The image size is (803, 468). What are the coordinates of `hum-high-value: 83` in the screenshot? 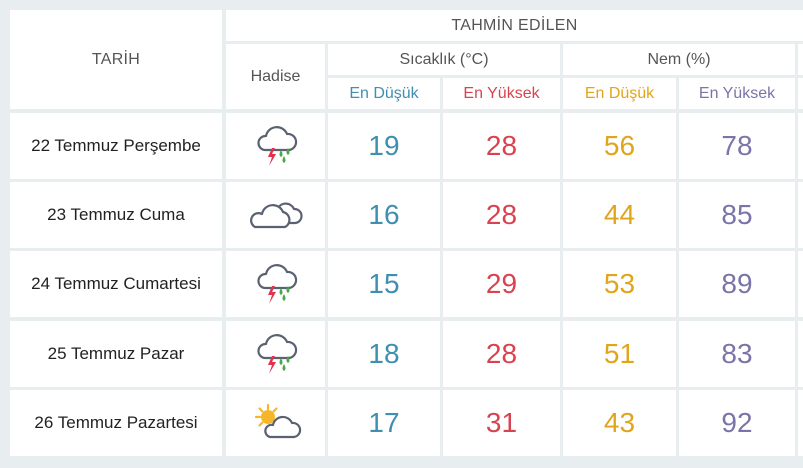 It's located at (737, 354).